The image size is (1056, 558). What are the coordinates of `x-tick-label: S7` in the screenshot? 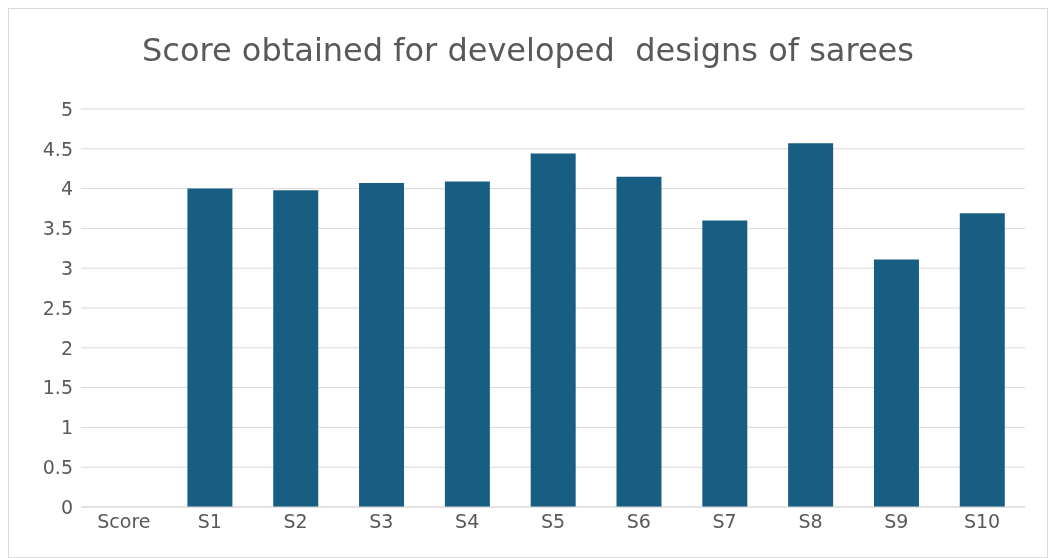 It's located at (724, 521).